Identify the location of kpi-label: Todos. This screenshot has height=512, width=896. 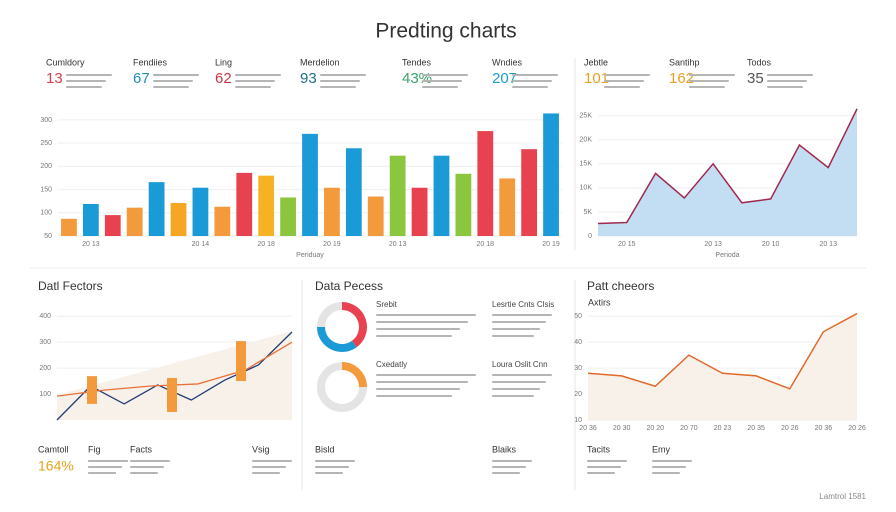
(759, 62).